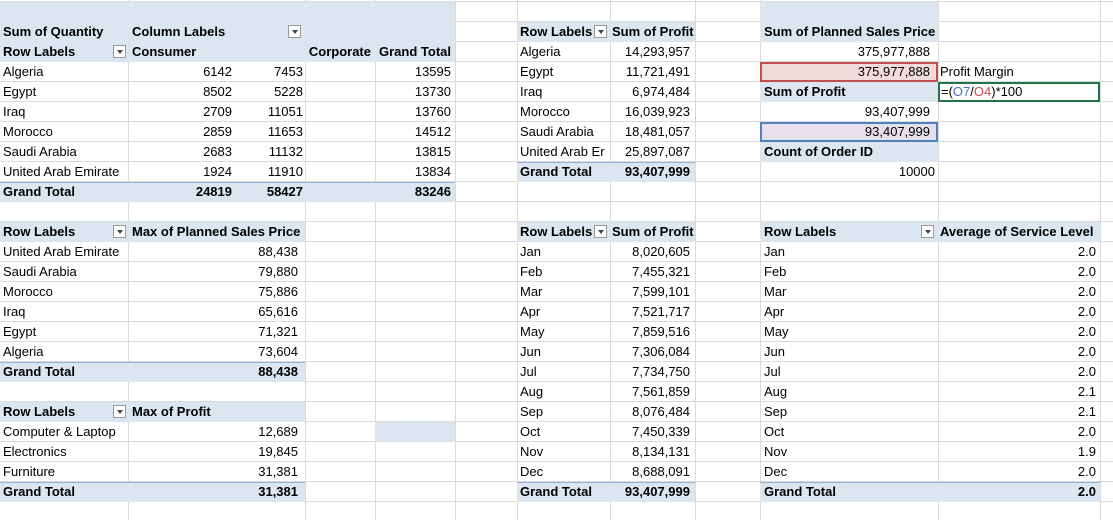 The image size is (1113, 520). I want to click on cell-text: 14,293,957, so click(657, 51).